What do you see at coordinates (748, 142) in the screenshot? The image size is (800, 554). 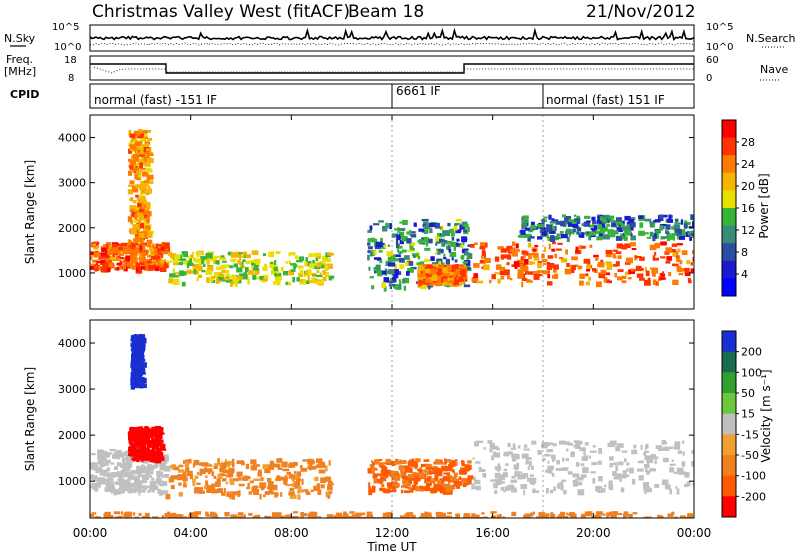 I see `power-colorbar-ticklabel-0: 28` at bounding box center [748, 142].